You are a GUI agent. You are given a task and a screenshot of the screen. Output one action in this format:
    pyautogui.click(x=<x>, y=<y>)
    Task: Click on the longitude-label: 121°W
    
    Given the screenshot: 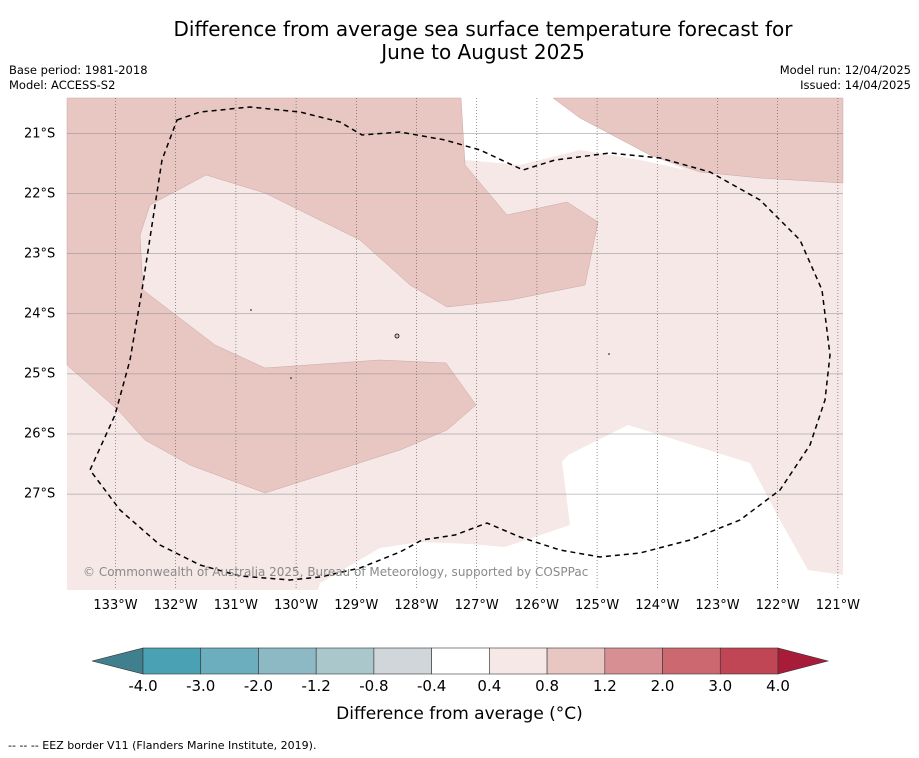 What is the action you would take?
    pyautogui.click(x=837, y=605)
    